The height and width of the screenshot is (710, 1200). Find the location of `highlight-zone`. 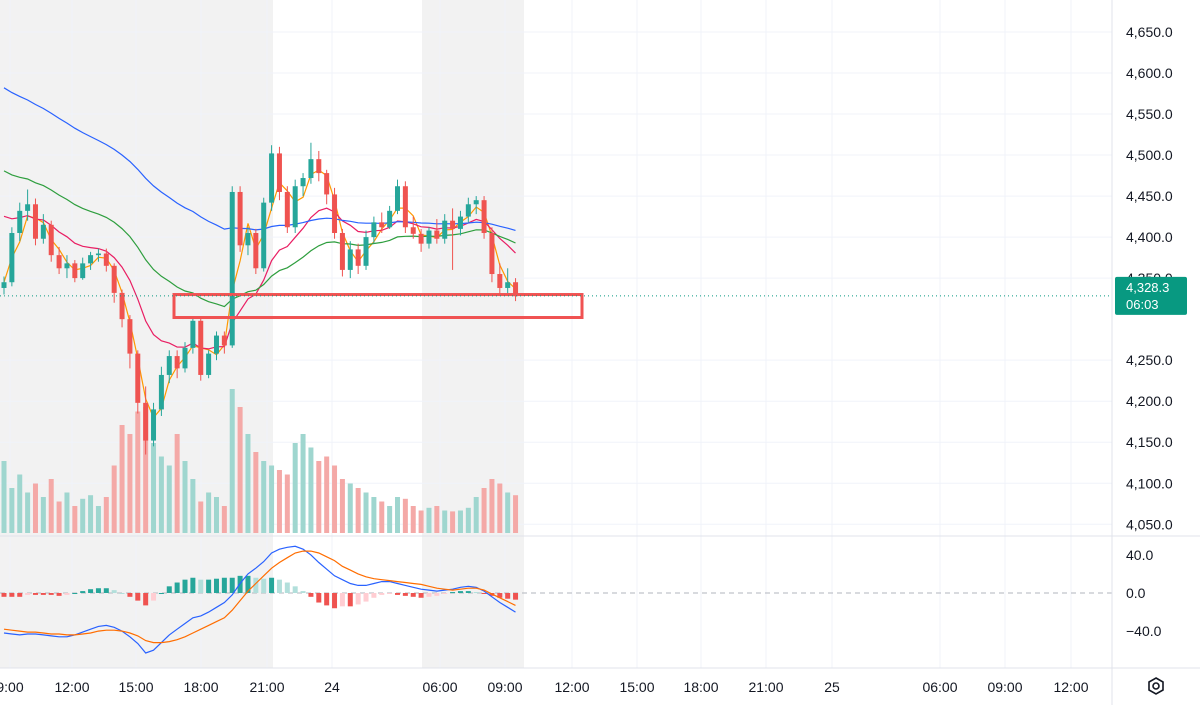

highlight-zone is located at coordinates (378, 306).